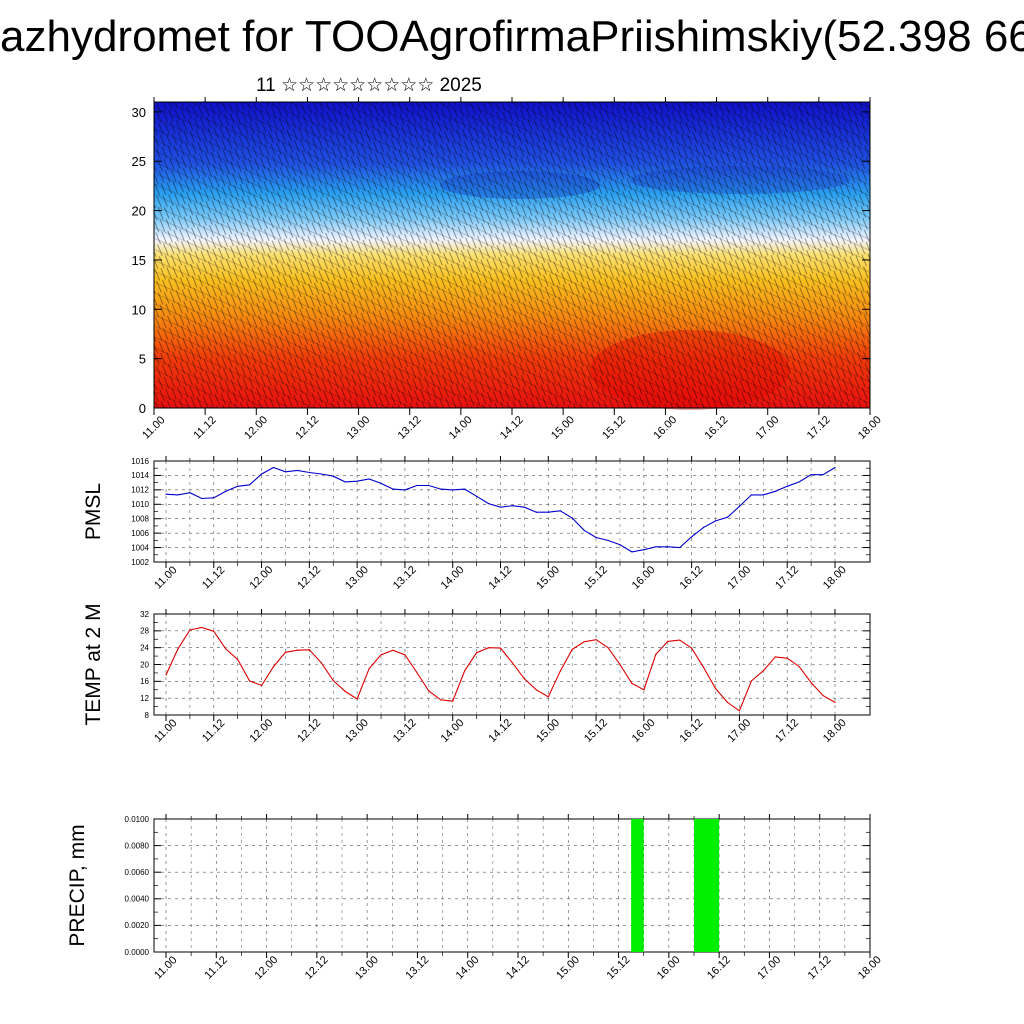 The height and width of the screenshot is (1024, 1024). What do you see at coordinates (358, 428) in the screenshot?
I see `x-tick-label: 13.00` at bounding box center [358, 428].